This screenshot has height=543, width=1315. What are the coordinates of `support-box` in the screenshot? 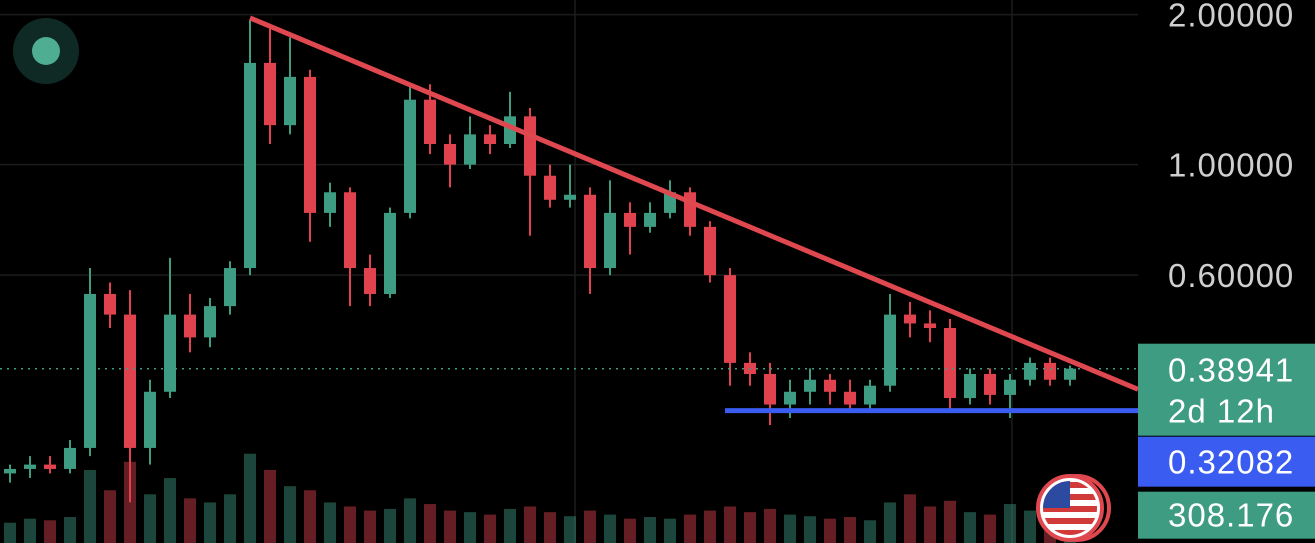 It's located at (1226, 461).